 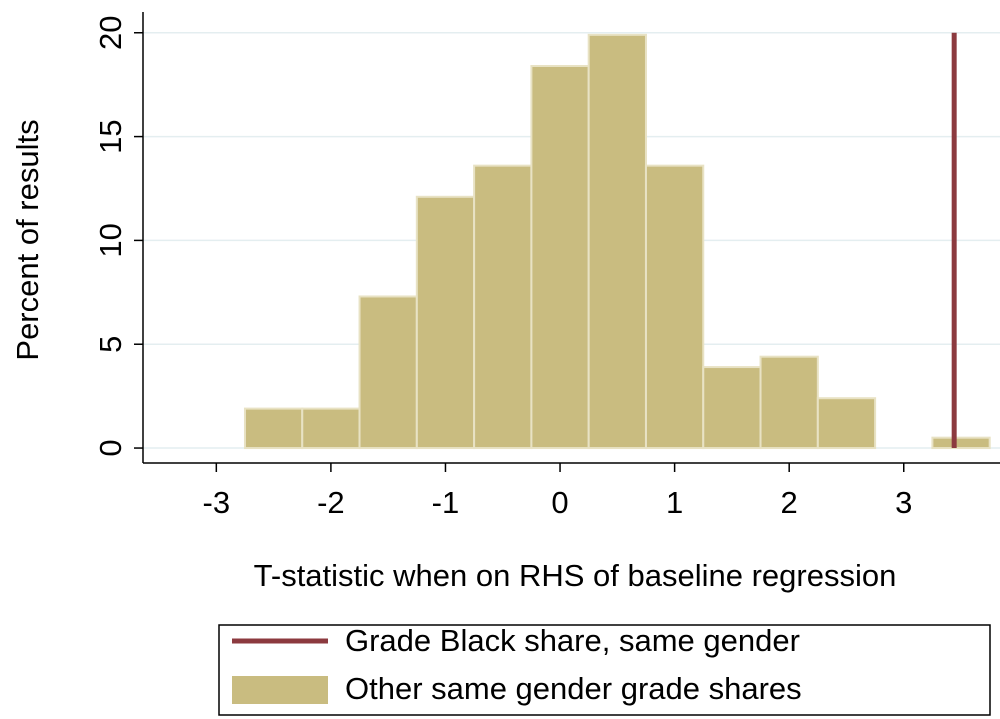 I want to click on y-tick-label: 20, so click(x=110, y=33).